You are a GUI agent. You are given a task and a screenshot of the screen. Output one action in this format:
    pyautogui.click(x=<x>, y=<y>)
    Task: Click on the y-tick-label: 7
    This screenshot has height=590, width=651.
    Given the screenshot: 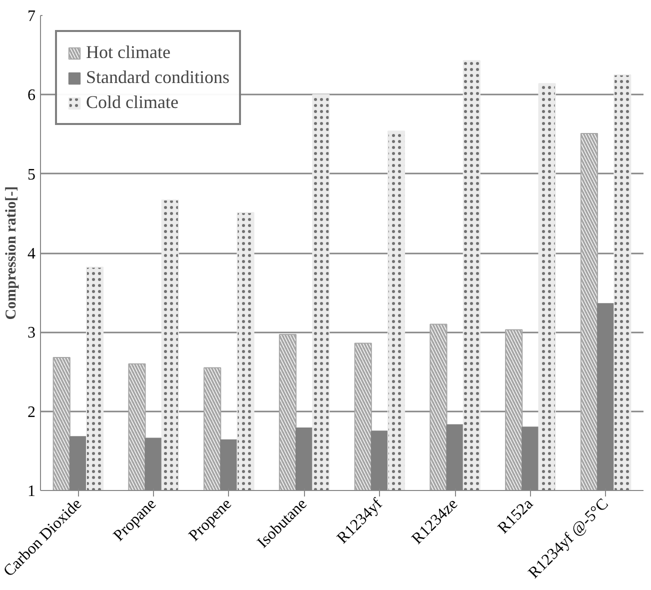 What is the action you would take?
    pyautogui.click(x=32, y=16)
    